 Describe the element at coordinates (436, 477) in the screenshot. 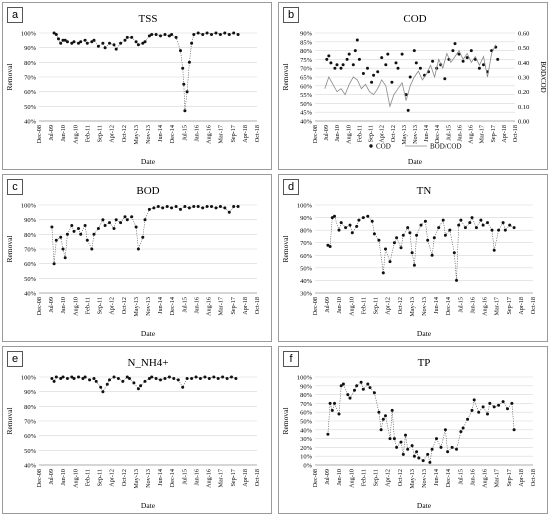

I see `x-tick-label: Jun-14` at that location.